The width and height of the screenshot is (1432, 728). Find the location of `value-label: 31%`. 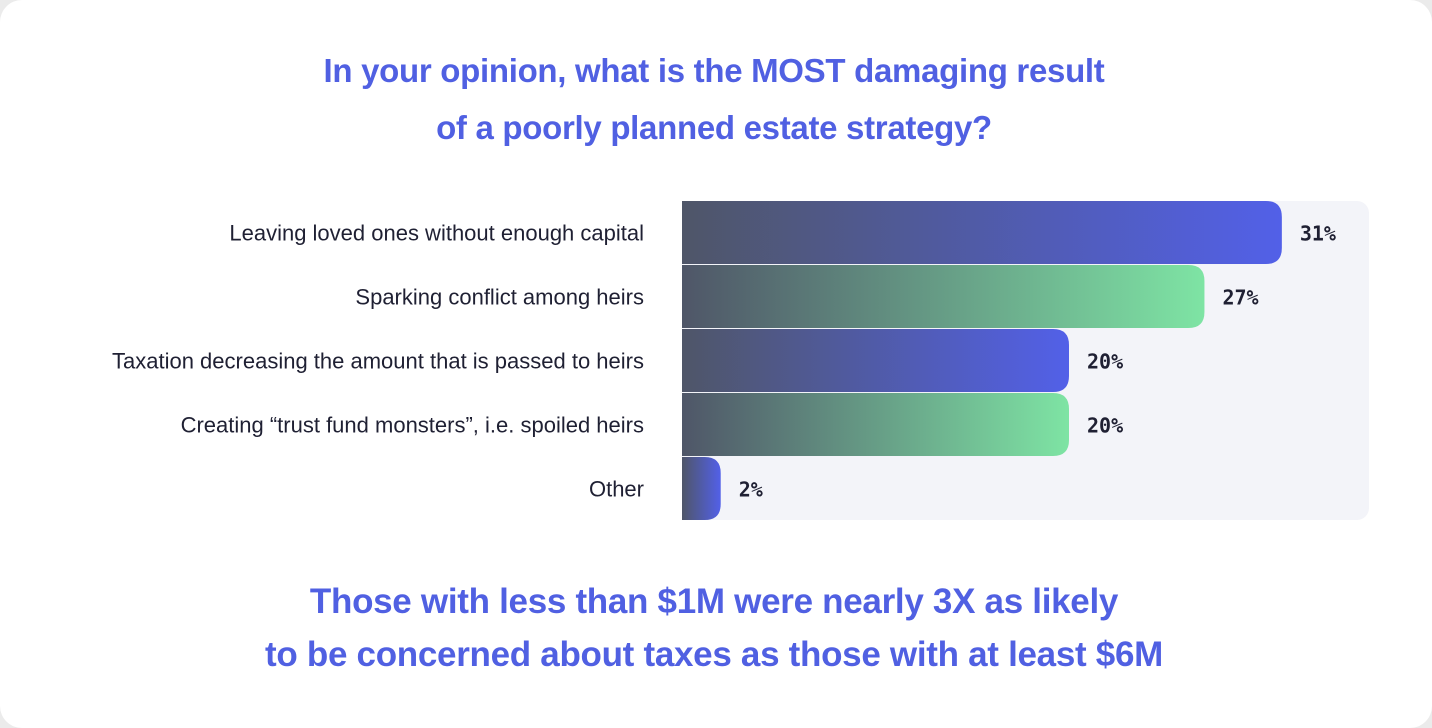

value-label: 31% is located at coordinates (1318, 234).